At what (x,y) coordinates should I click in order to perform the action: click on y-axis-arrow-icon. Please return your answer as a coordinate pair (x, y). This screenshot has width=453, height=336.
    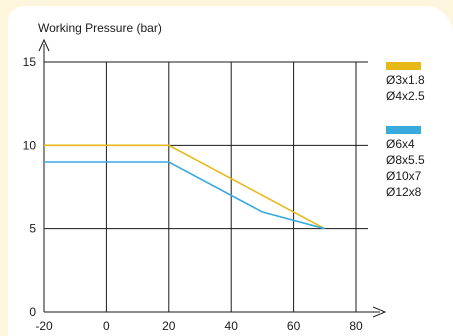
    Looking at the image, I should click on (44, 45).